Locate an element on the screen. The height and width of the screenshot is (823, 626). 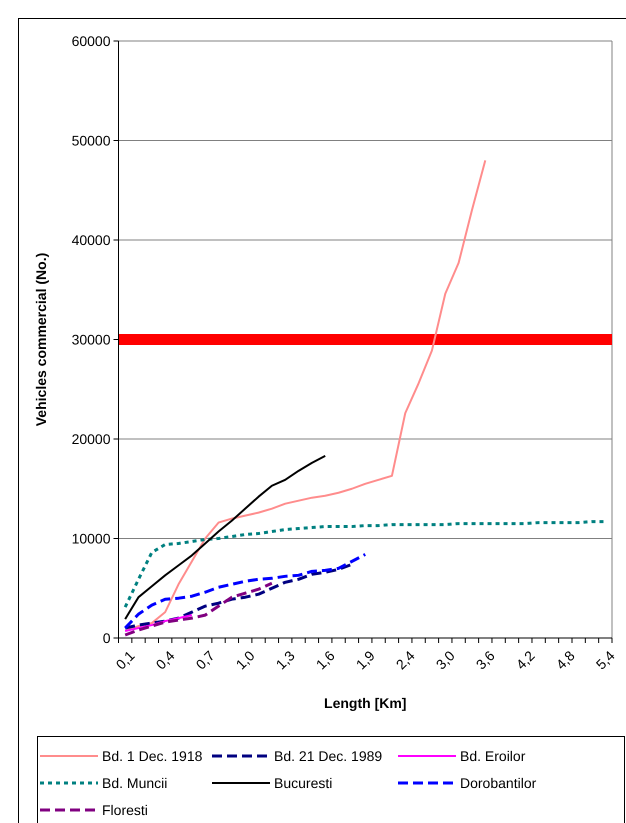
x-tick-label: 4,2 is located at coordinates (525, 659).